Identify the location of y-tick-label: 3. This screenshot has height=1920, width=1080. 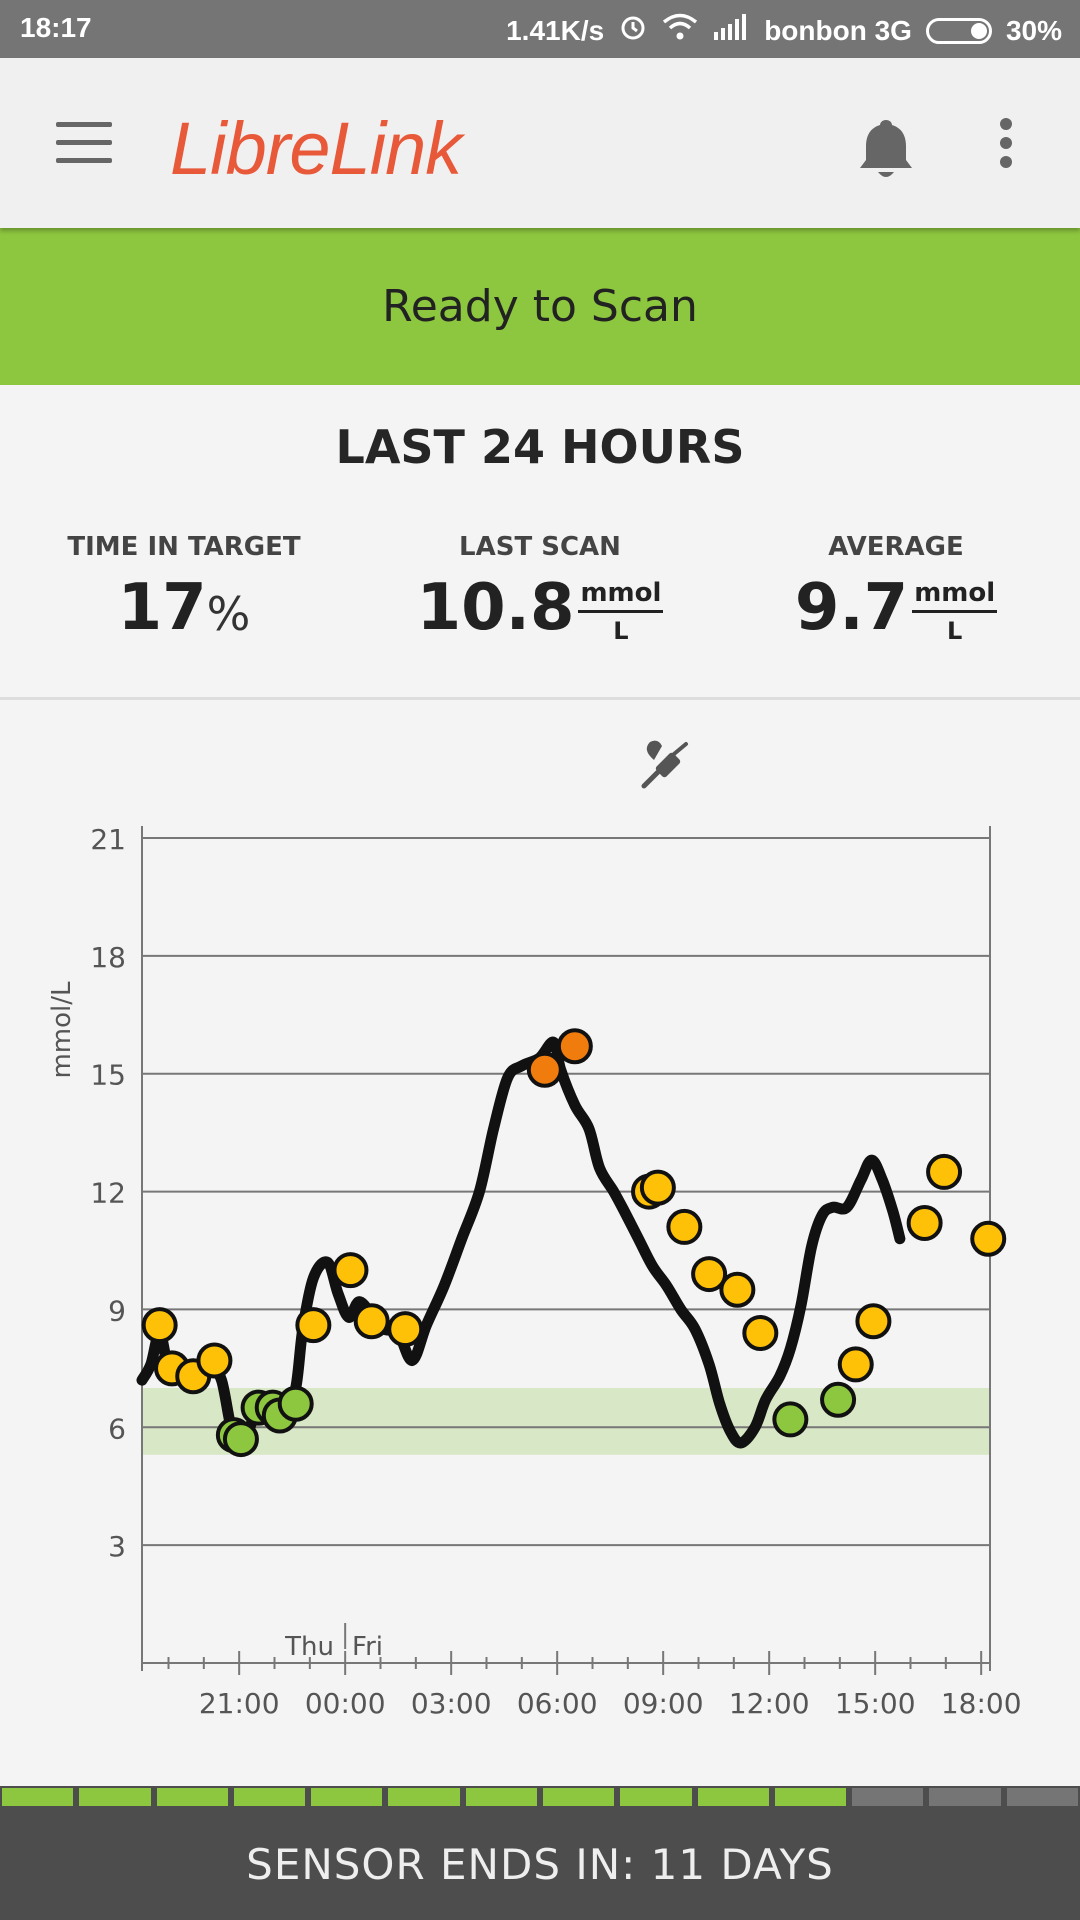
(117, 1546).